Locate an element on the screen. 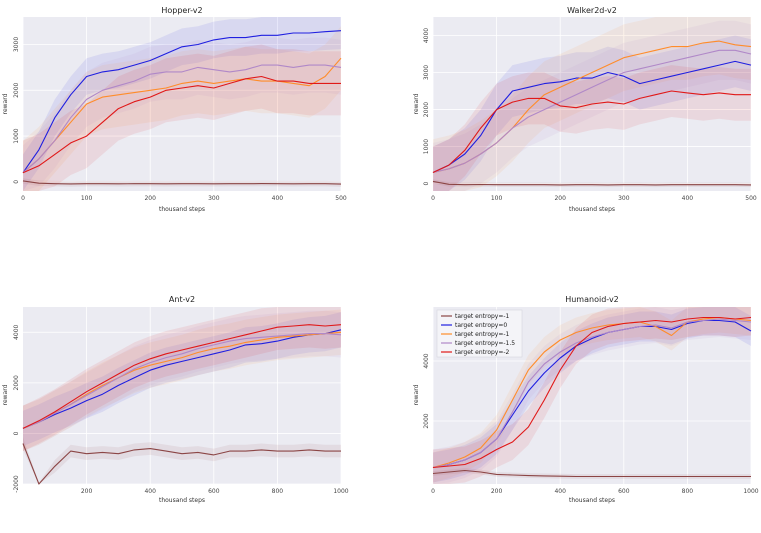 The image size is (761, 533). panel-title: Ant-v2 is located at coordinates (182, 299).